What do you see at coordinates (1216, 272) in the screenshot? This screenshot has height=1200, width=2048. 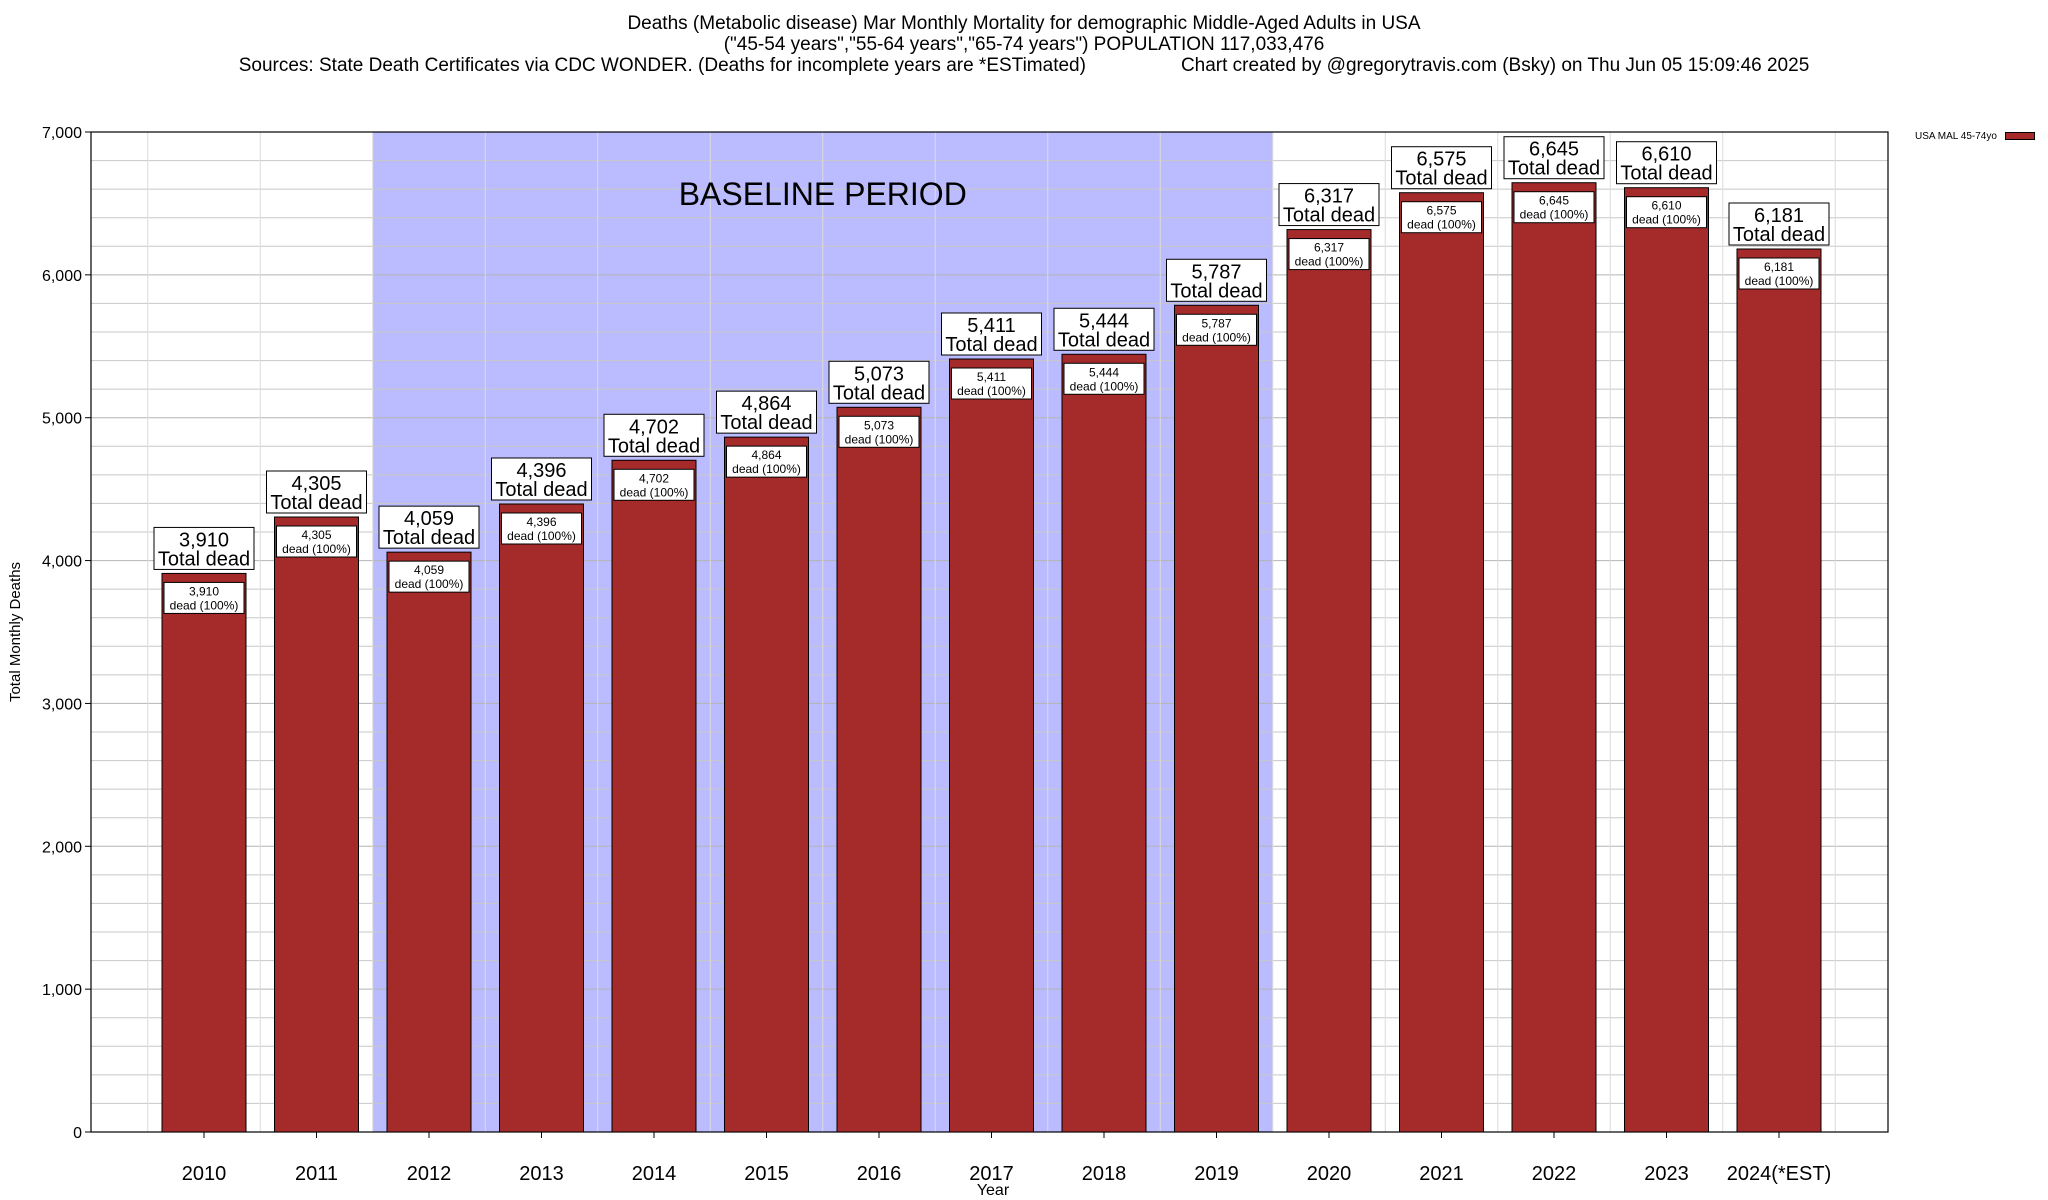 I see `bar-total-value-label: 5,787` at bounding box center [1216, 272].